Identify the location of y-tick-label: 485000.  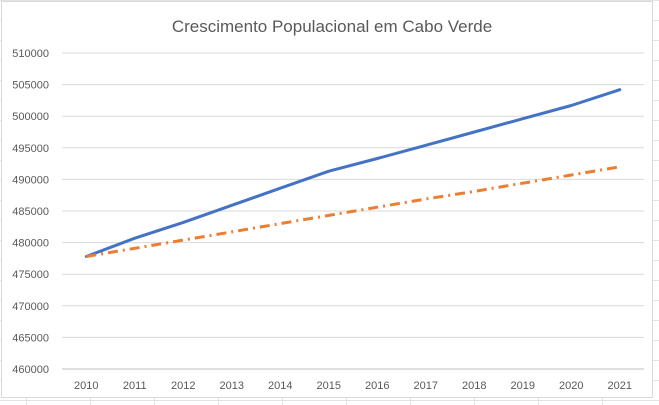
(30, 212).